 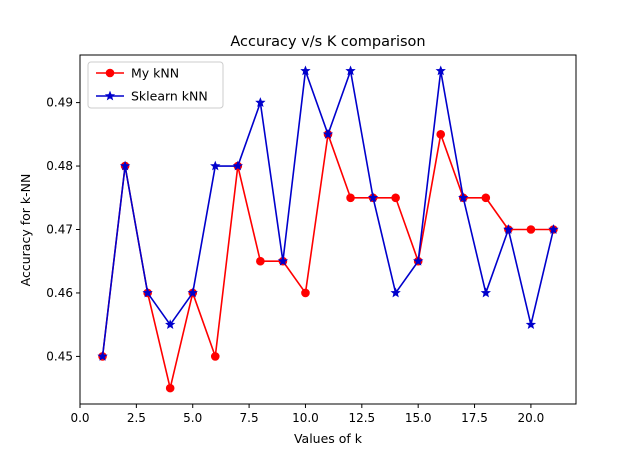 I want to click on legend-label-2: Sklearn kNN, so click(x=169, y=96).